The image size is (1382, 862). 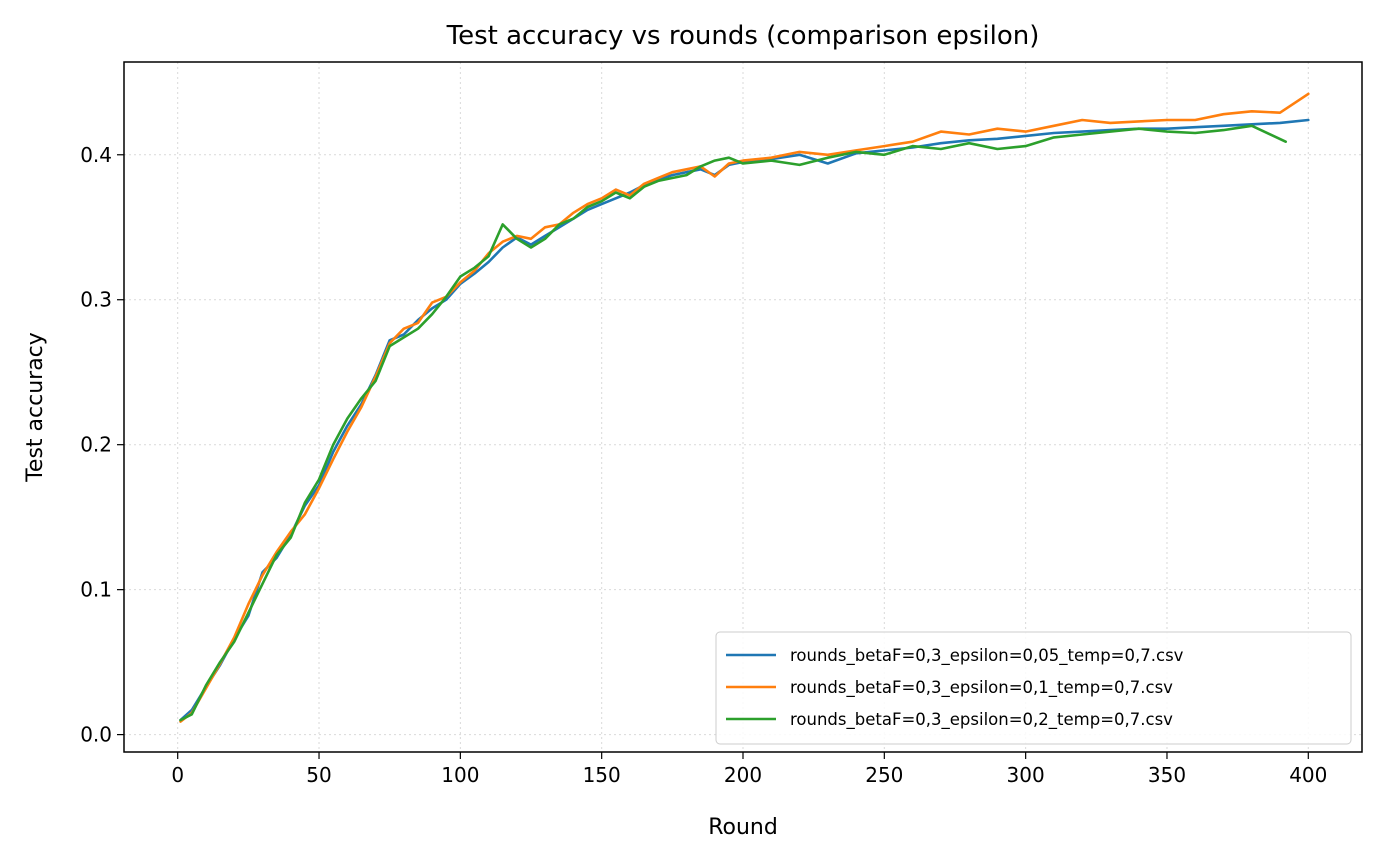 What do you see at coordinates (1308, 775) in the screenshot?
I see `x-tick-label: 400` at bounding box center [1308, 775].